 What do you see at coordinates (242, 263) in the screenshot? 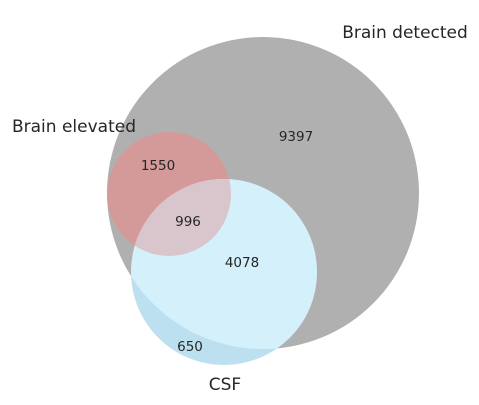
I see `count-detected-csf: 4078` at bounding box center [242, 263].